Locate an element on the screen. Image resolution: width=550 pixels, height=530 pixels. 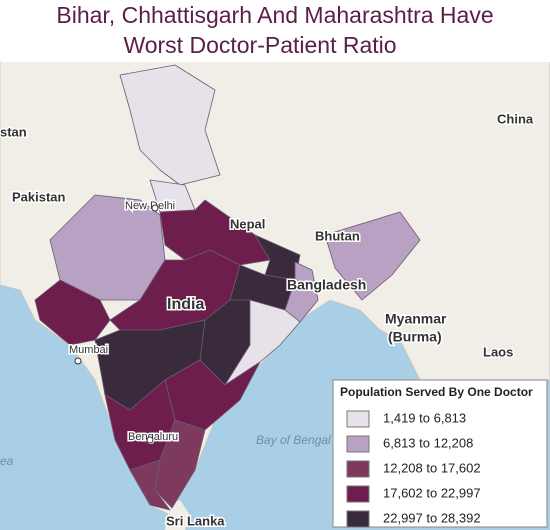
legend-title: Population Served By One Doctor is located at coordinates (436, 392).